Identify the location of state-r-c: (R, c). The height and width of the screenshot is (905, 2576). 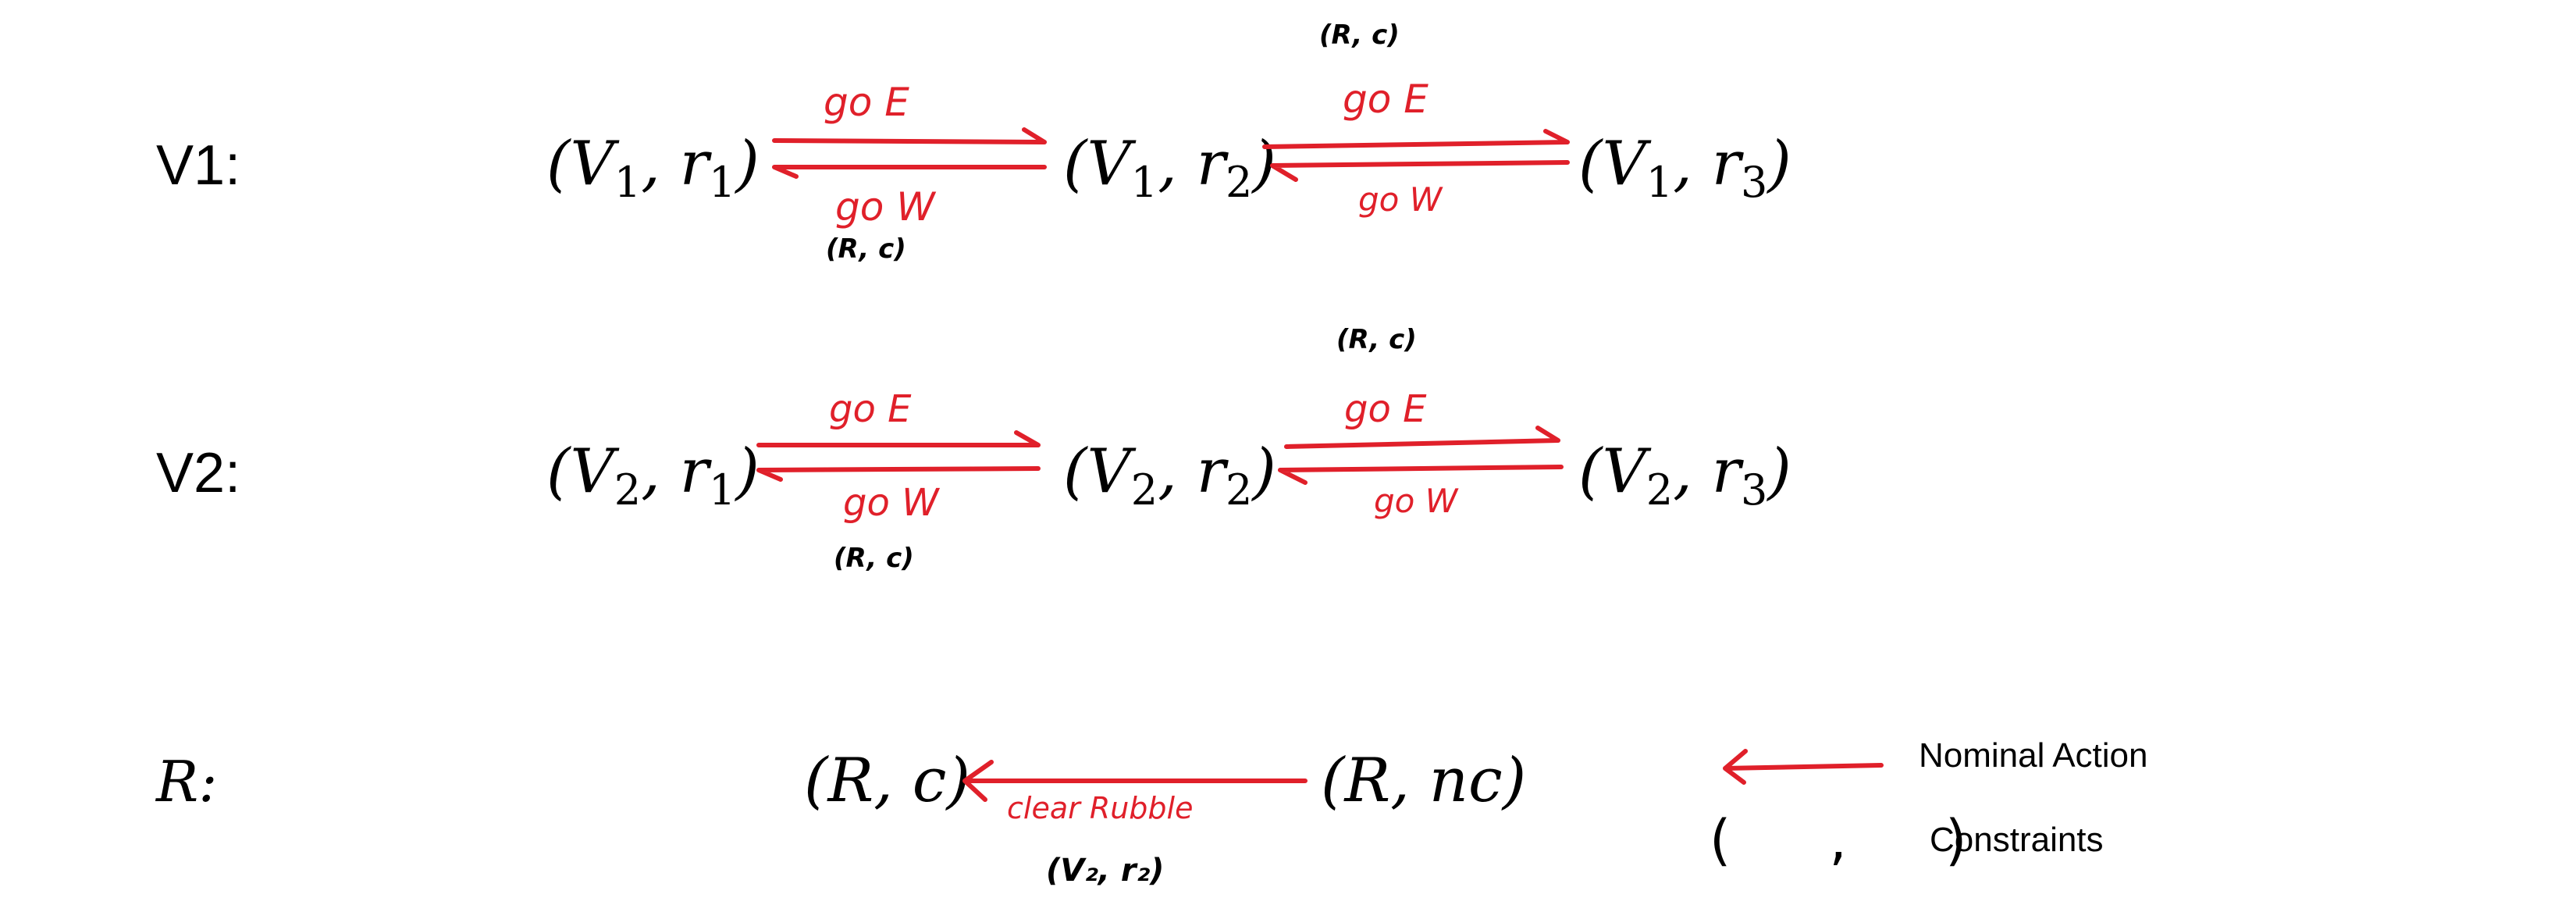
(887, 781).